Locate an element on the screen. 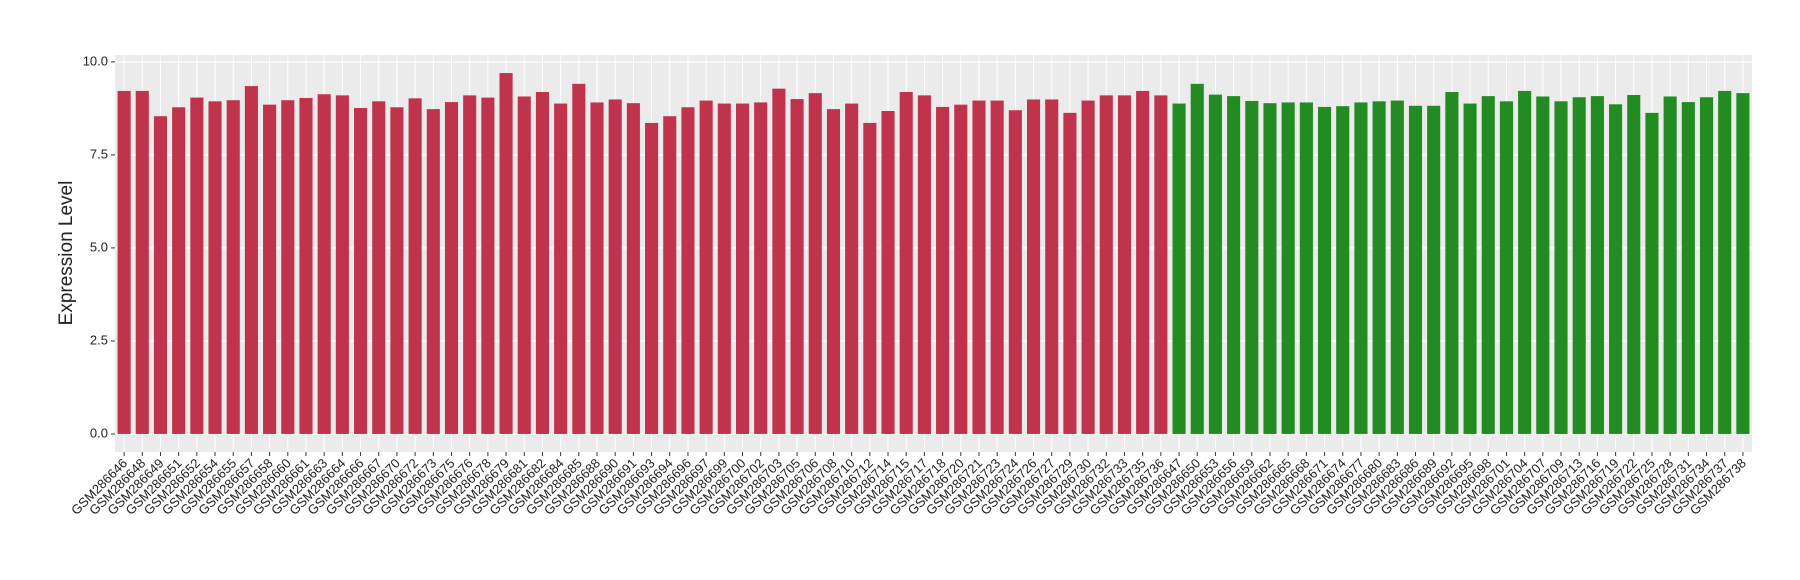  y-tick-label: 2.5 is located at coordinates (99, 339).